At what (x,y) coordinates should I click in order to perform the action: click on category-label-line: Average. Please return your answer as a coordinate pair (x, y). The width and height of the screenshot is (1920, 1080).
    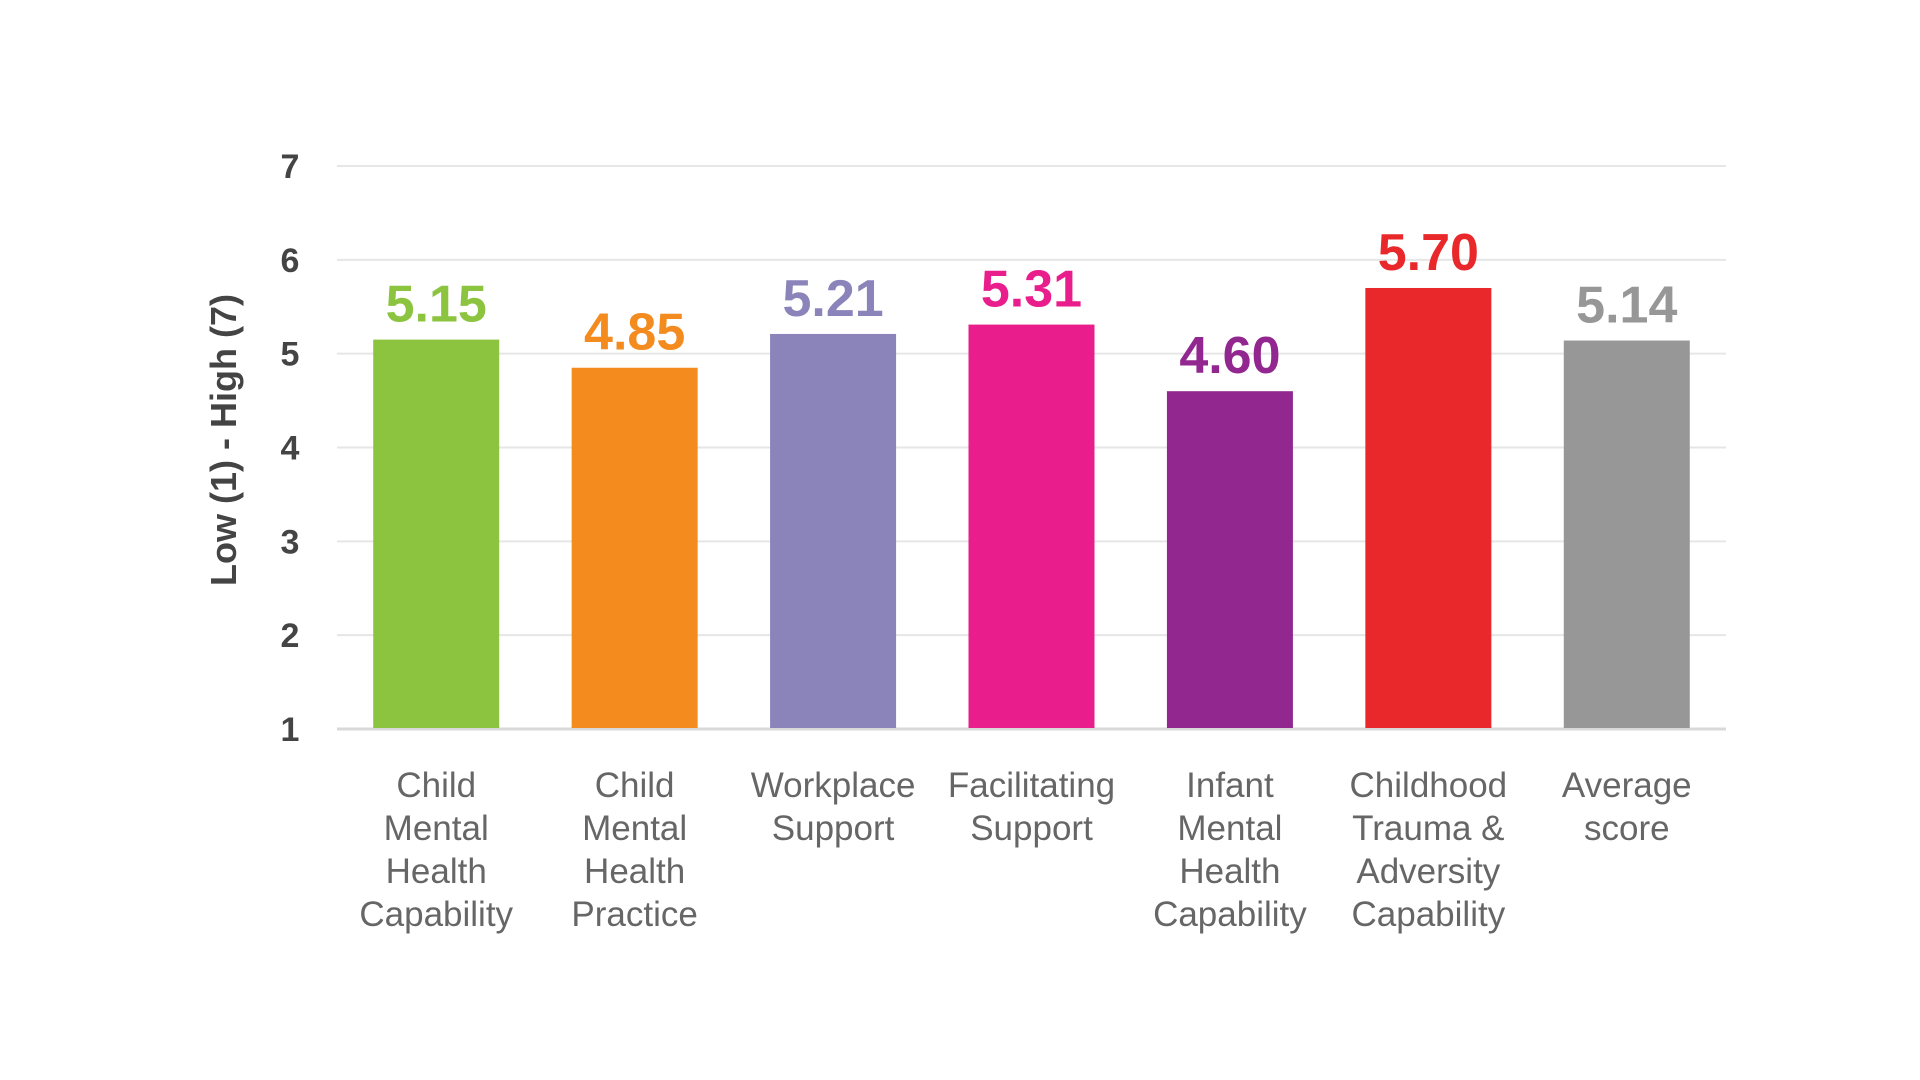
    Looking at the image, I should click on (1627, 785).